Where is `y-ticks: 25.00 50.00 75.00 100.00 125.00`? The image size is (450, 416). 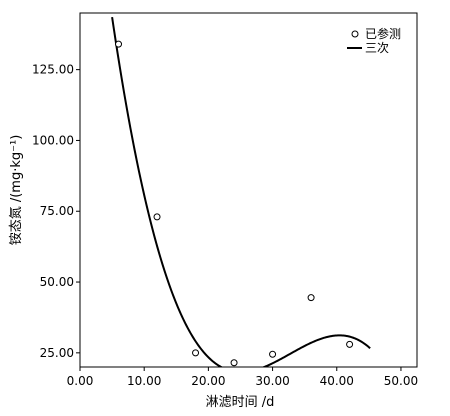
y-ticks: 25.00 50.00 75.00 100.00 125.00 is located at coordinates (56, 211).